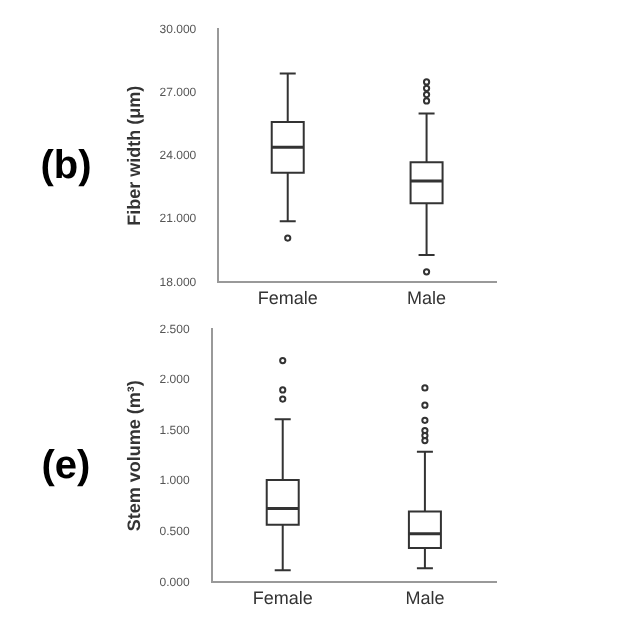 The height and width of the screenshot is (640, 640). I want to click on y-axis-title: Stem volume (m³), so click(133, 456).